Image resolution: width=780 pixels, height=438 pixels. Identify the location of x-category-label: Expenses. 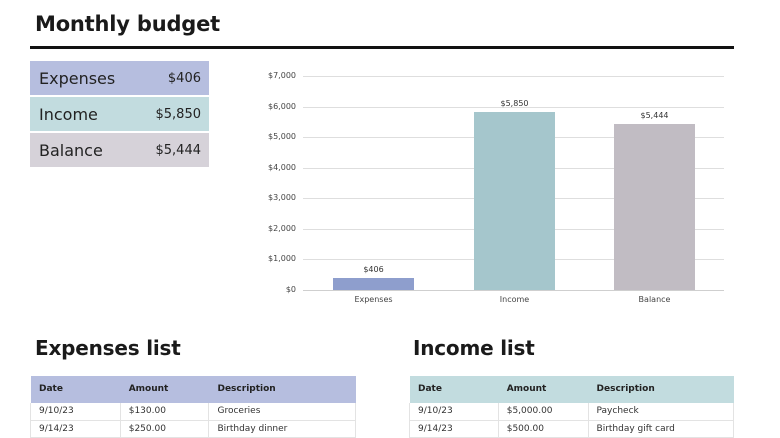
(373, 299).